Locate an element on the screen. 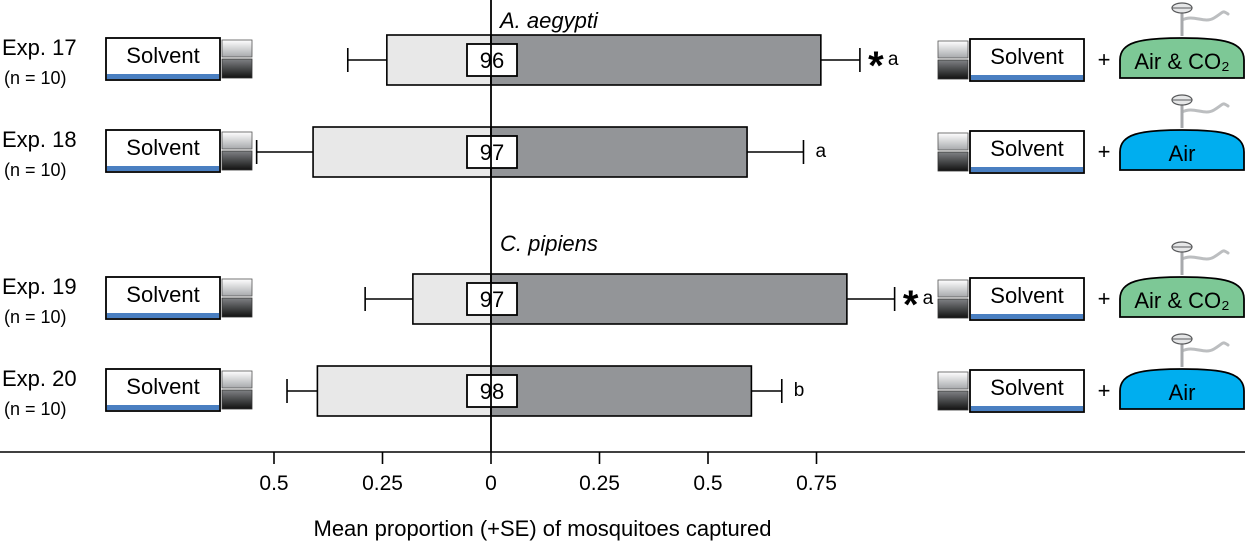  responders-label: 96 is located at coordinates (492, 60).